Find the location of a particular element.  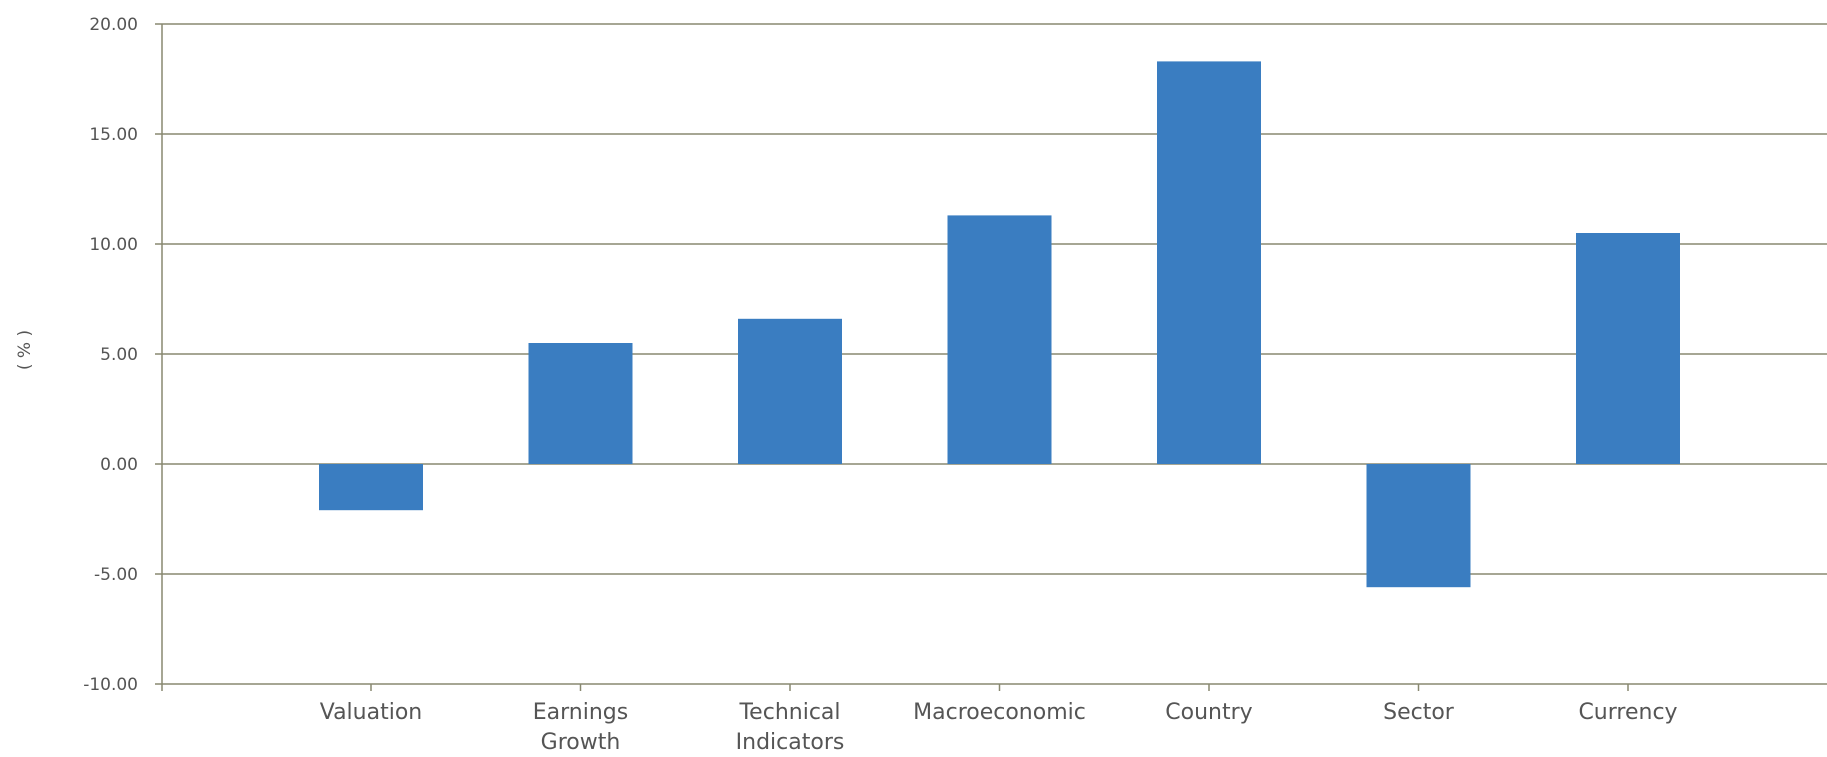

y-tick-labels: 20.00 15.00 10.00 5.00 0.00 -5.00 -10.00 is located at coordinates (110, 355).